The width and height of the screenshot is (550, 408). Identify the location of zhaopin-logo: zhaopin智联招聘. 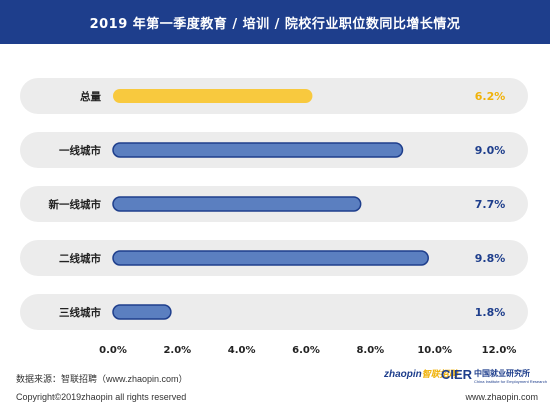
(421, 373).